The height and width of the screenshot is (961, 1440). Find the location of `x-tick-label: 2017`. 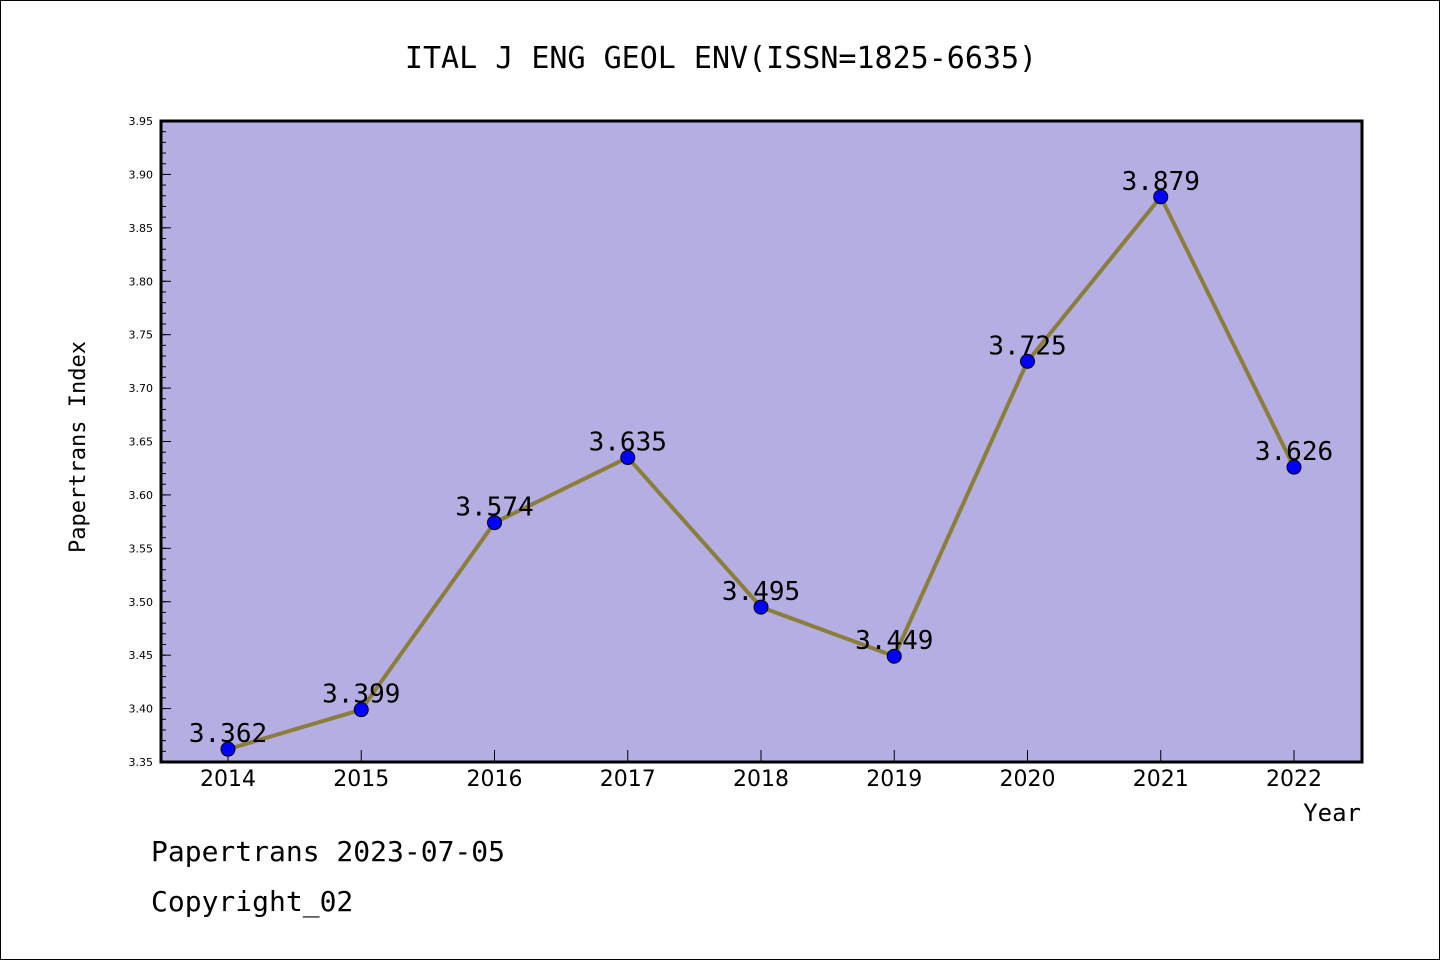

x-tick-label: 2017 is located at coordinates (628, 779).